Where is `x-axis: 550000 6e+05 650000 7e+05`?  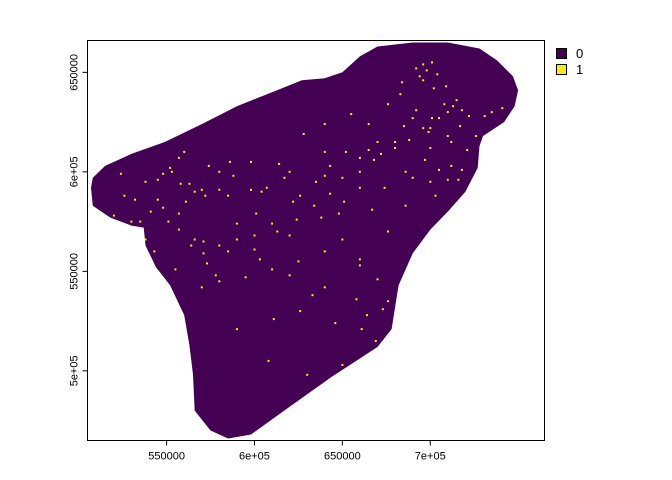
x-axis: 550000 6e+05 650000 7e+05 is located at coordinates (297, 451).